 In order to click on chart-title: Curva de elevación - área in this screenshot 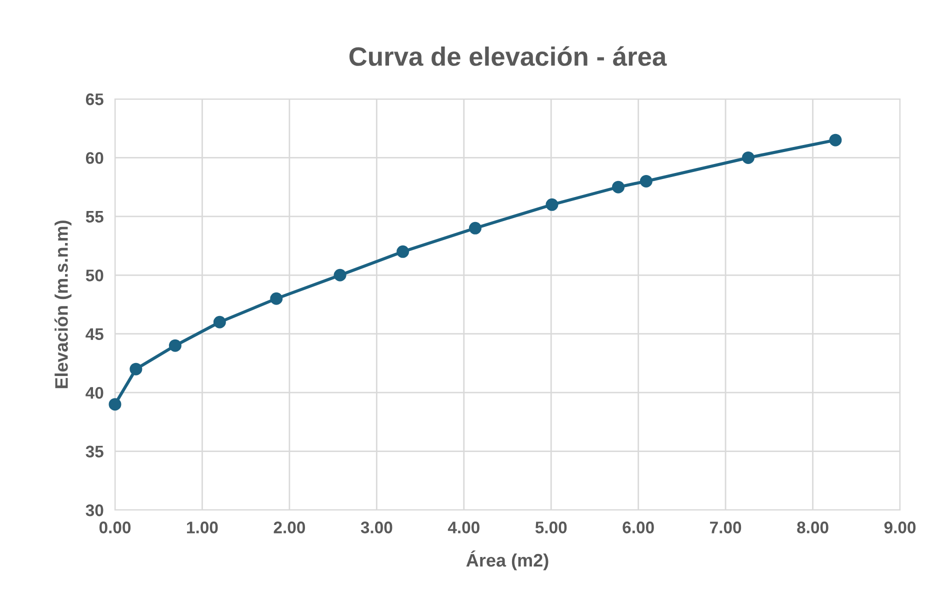, I will do `click(508, 56)`.